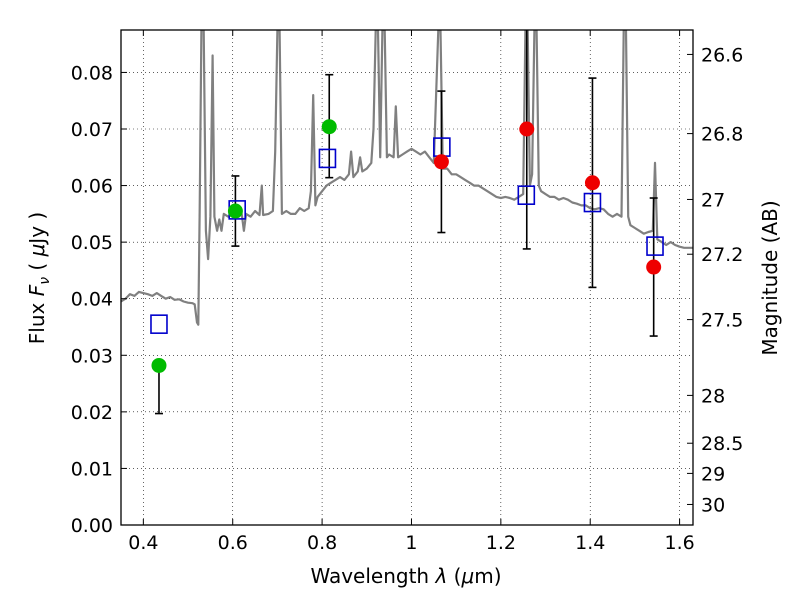 The width and height of the screenshot is (800, 600). What do you see at coordinates (92, 73) in the screenshot?
I see `y-tick-label: 0.08` at bounding box center [92, 73].